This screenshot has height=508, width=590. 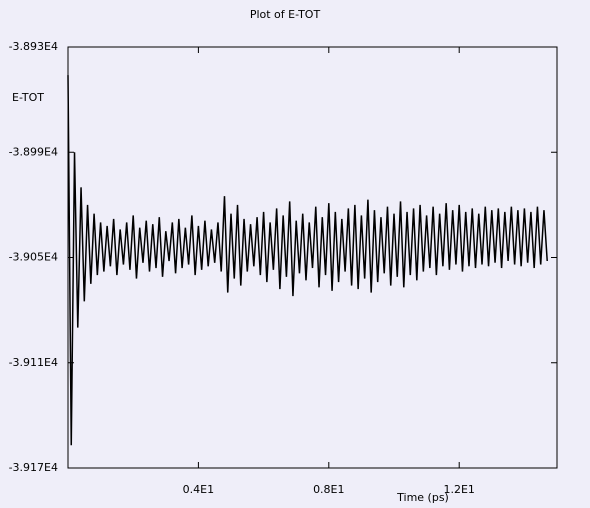 What do you see at coordinates (33, 257) in the screenshot?
I see `y-tick-label: -3.905E4` at bounding box center [33, 257].